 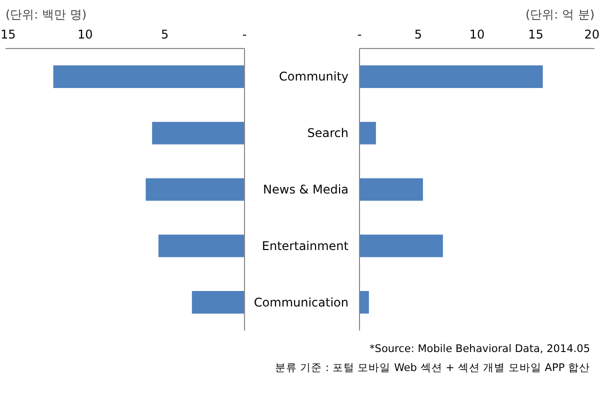 I want to click on y-tick-label: Entertainment, so click(x=305, y=245).